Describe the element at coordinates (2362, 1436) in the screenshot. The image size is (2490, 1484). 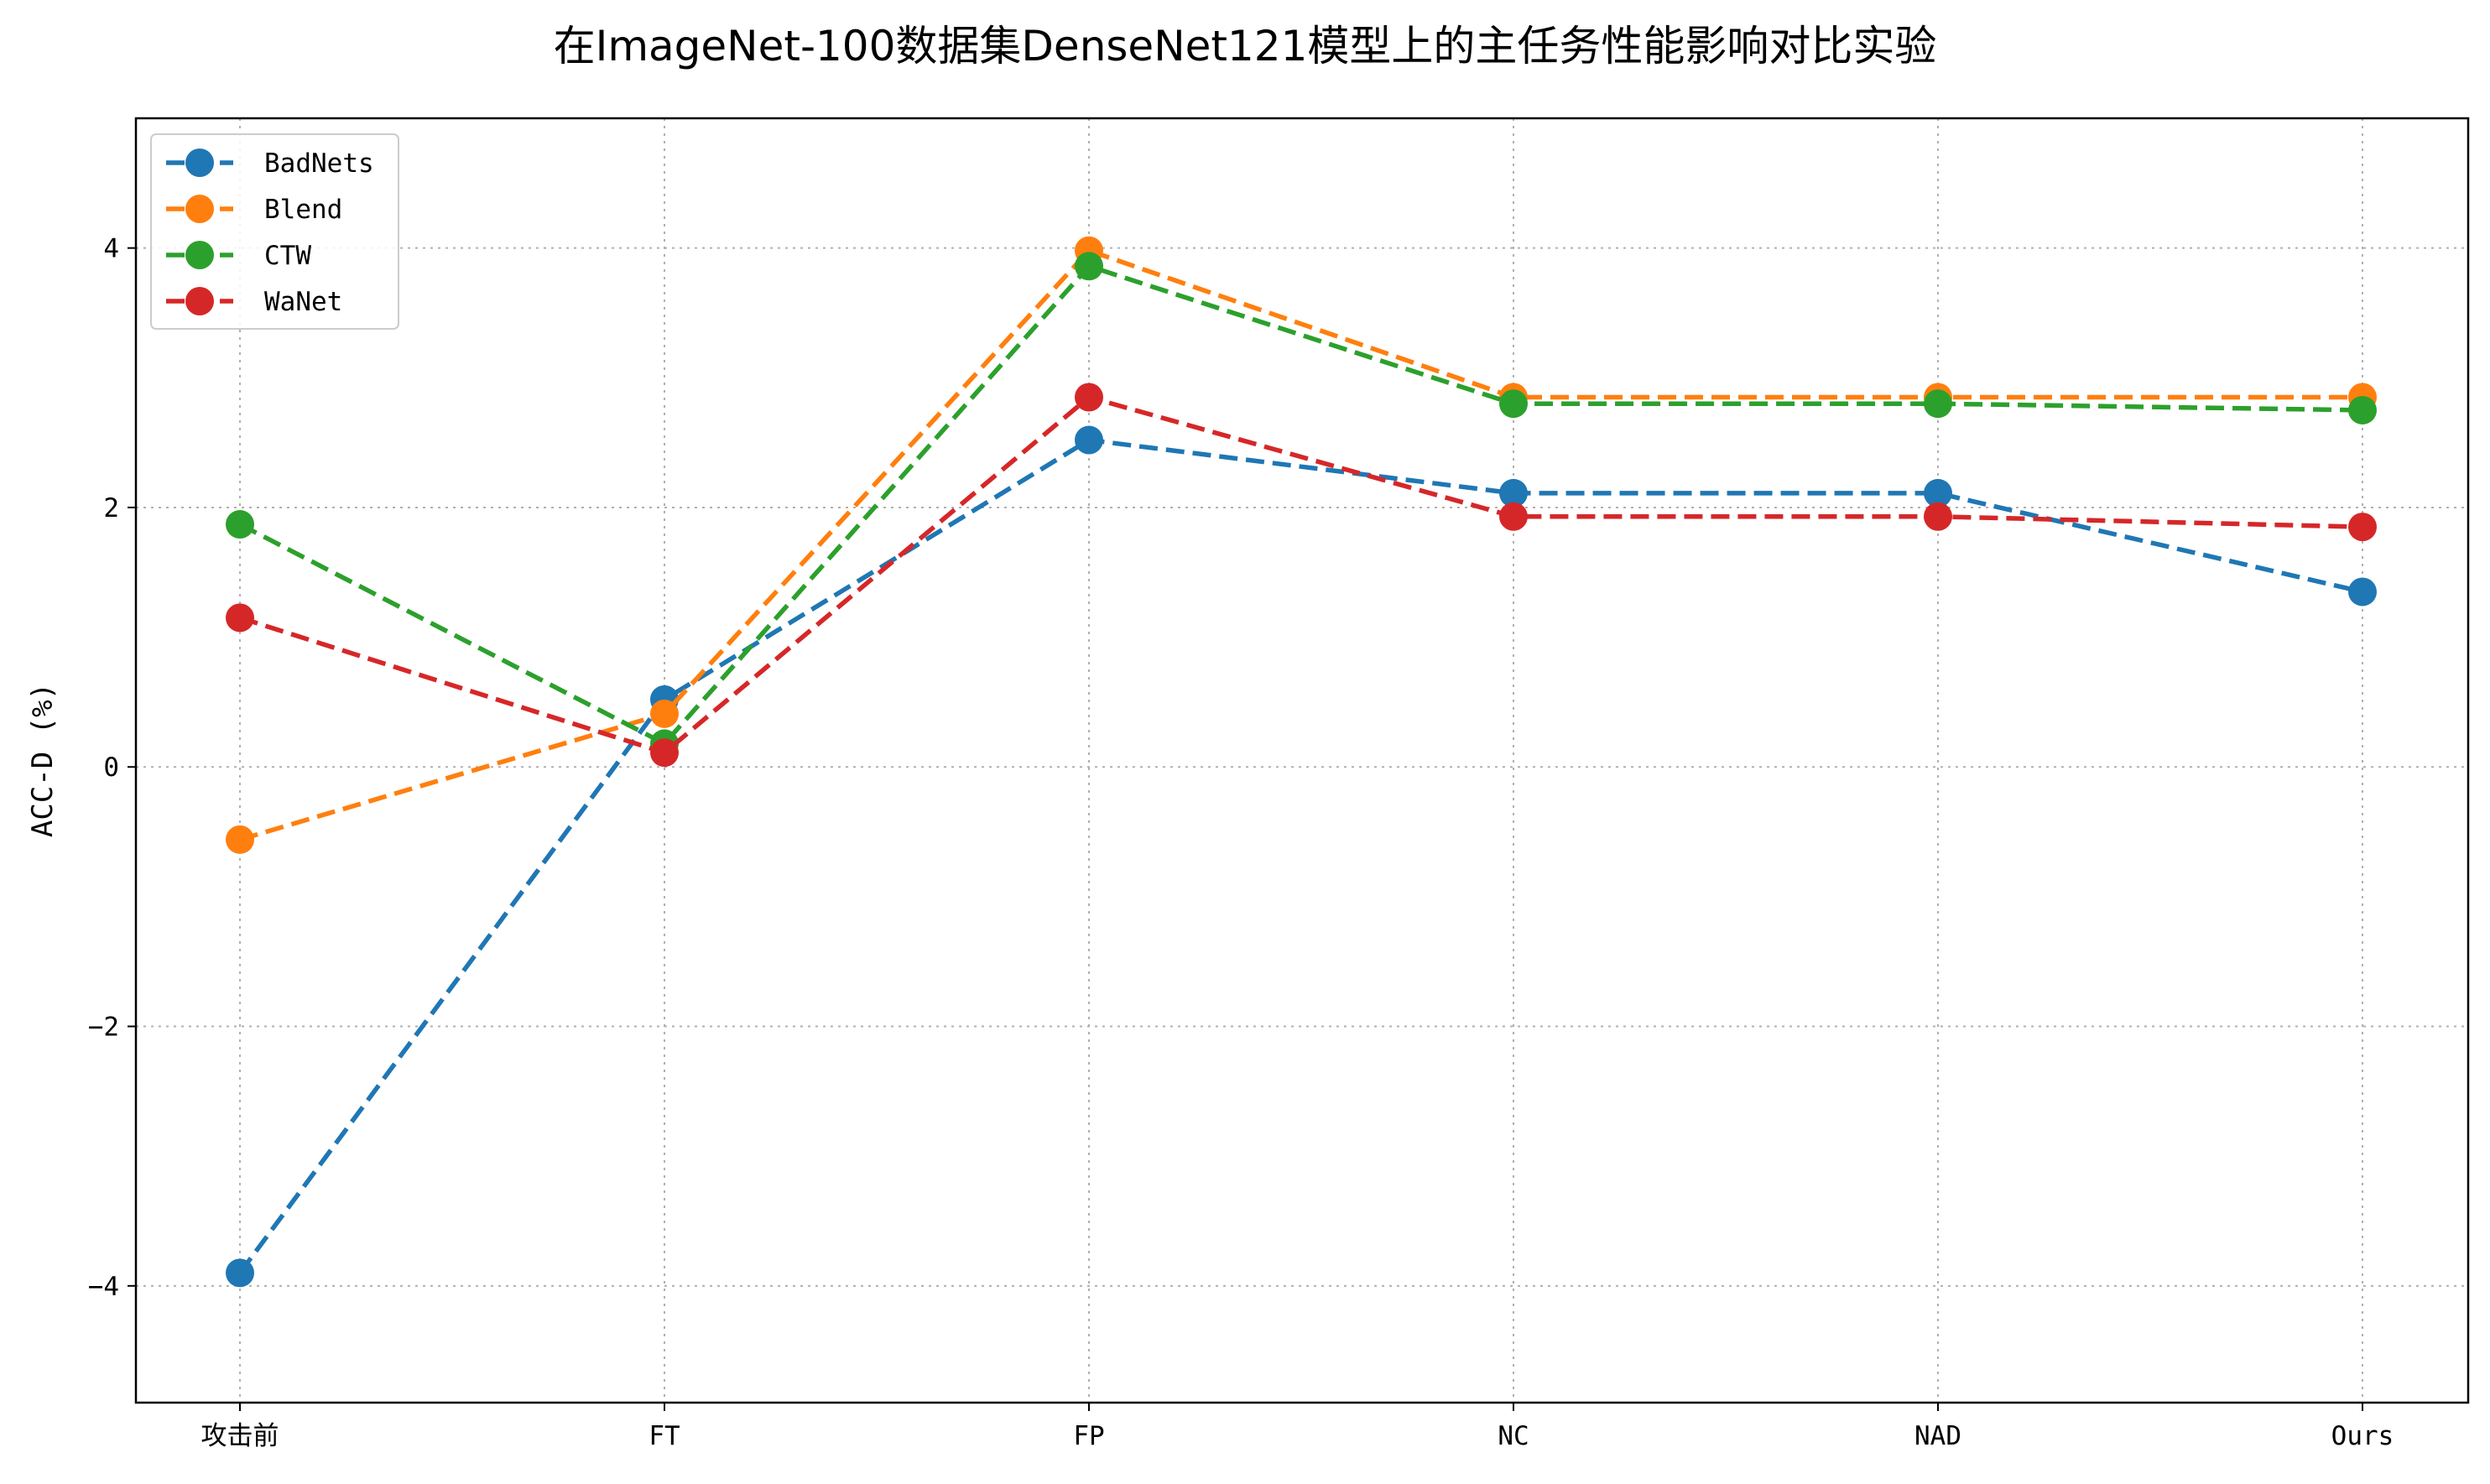
I see `x-tick-label: Ours` at that location.